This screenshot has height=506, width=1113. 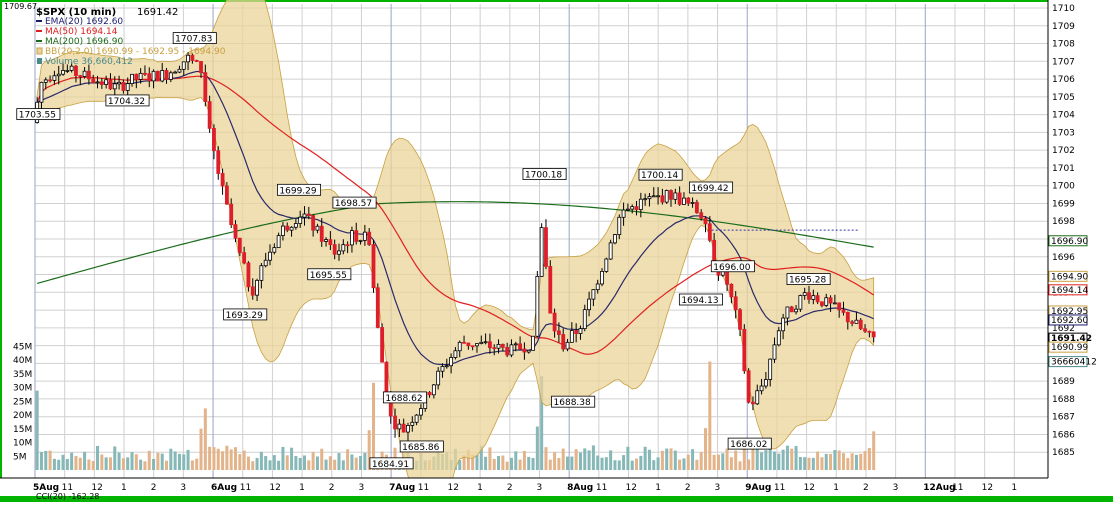 I want to click on x-tick-label: 7Aug, so click(x=402, y=488).